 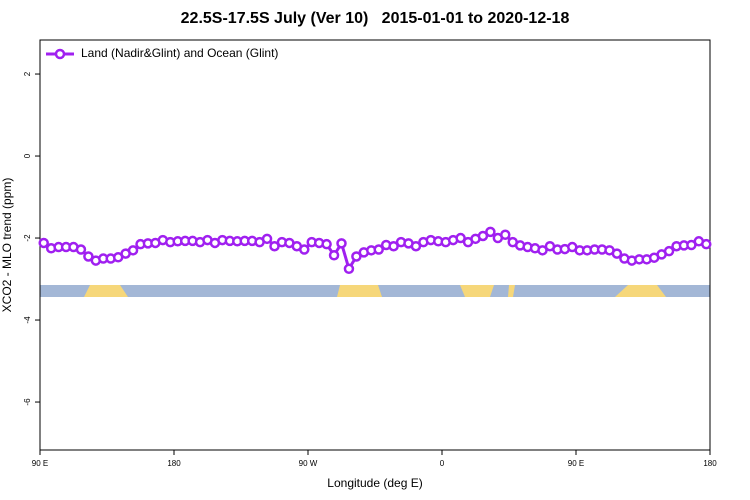 What do you see at coordinates (179, 53) in the screenshot?
I see `legend-label: Land (Nadir&Glint) and Ocean (Glint)` at bounding box center [179, 53].